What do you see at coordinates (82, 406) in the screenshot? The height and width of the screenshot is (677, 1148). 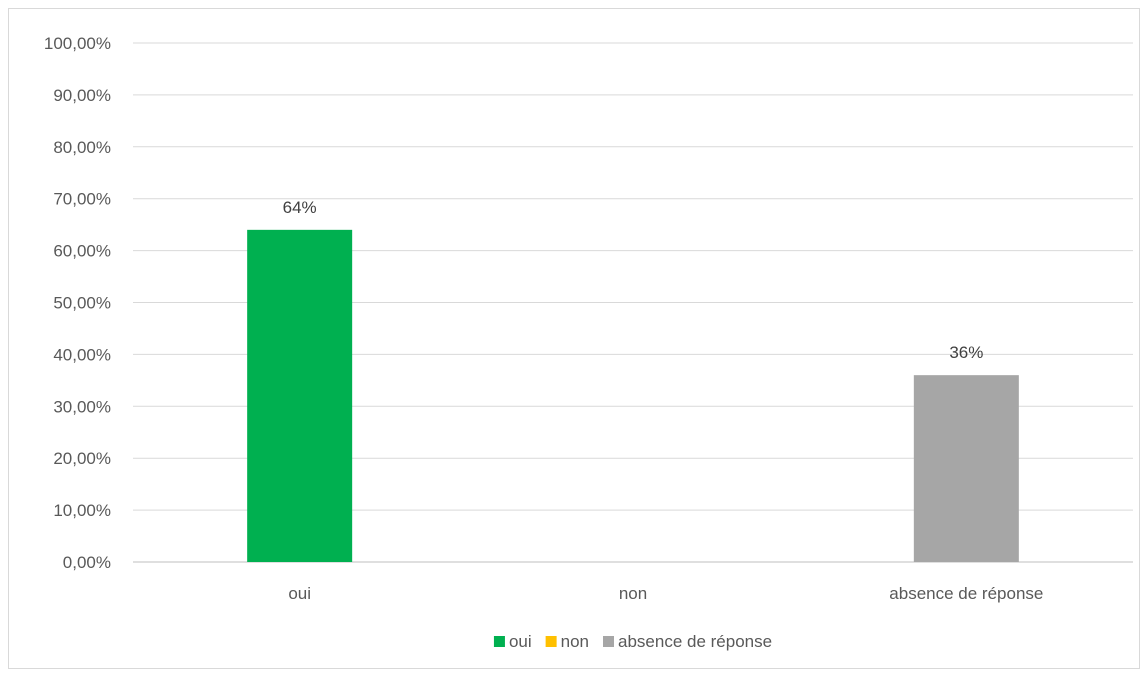 I see `y-tick-label: 30,00%` at bounding box center [82, 406].